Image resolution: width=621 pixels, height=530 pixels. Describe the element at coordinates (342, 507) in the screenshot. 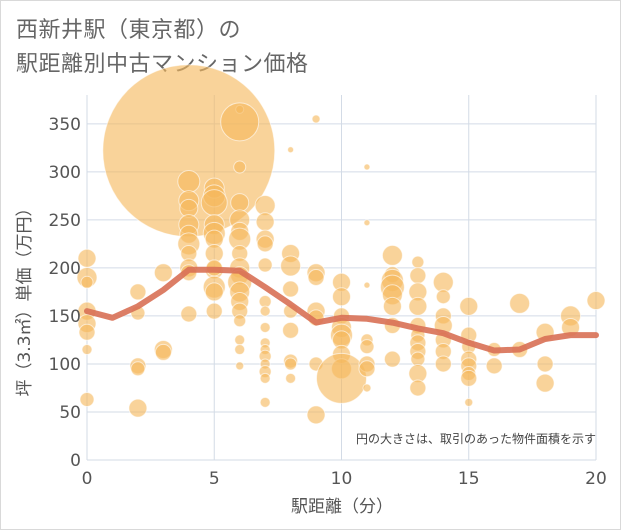

I see `x-axis-label: 駅距離（分）` at that location.